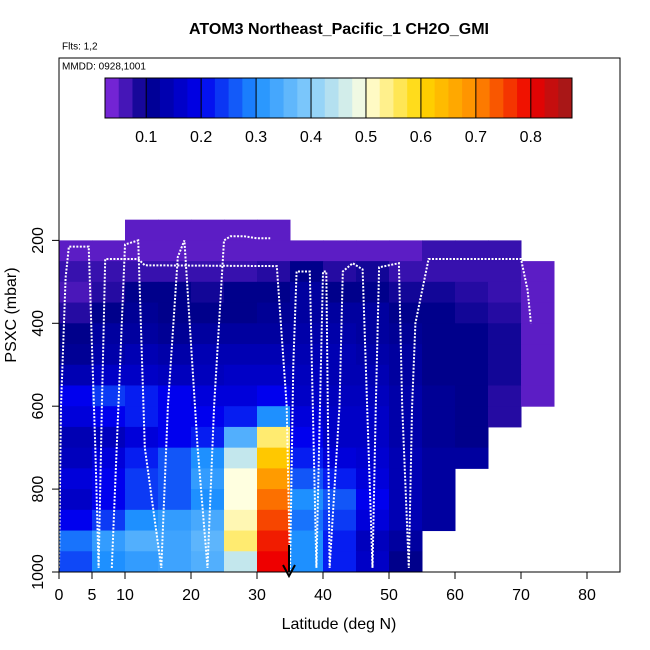 Image resolution: width=650 pixels, height=650 pixels. What do you see at coordinates (311, 137) in the screenshot?
I see `colorbar-tick-label: 0.4` at bounding box center [311, 137].